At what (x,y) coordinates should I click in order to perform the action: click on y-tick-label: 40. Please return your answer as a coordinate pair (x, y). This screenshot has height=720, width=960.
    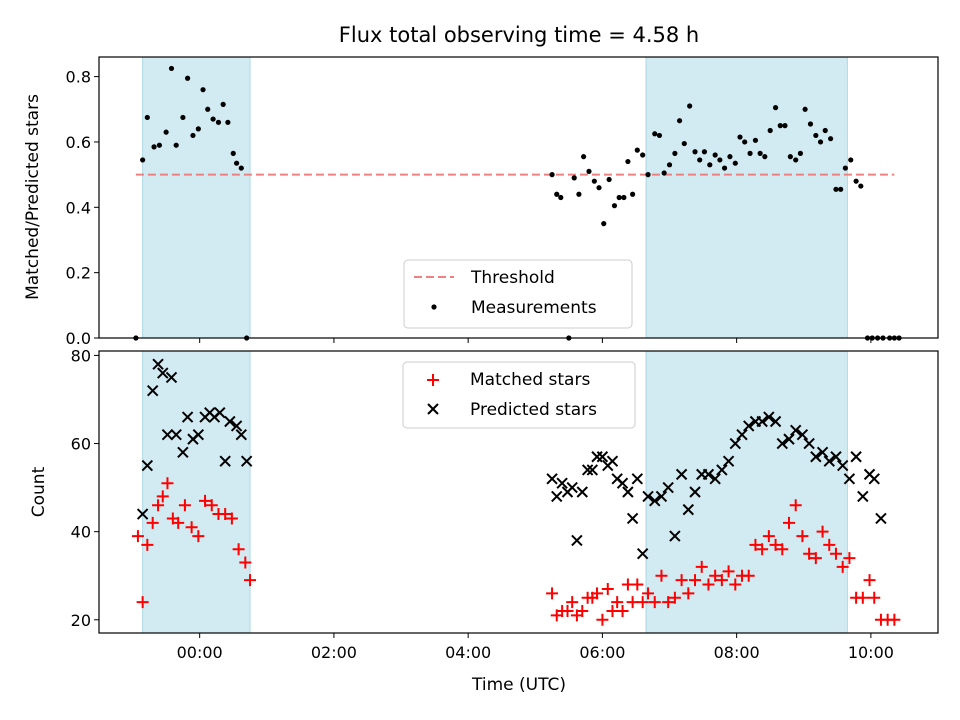
    Looking at the image, I should click on (81, 532).